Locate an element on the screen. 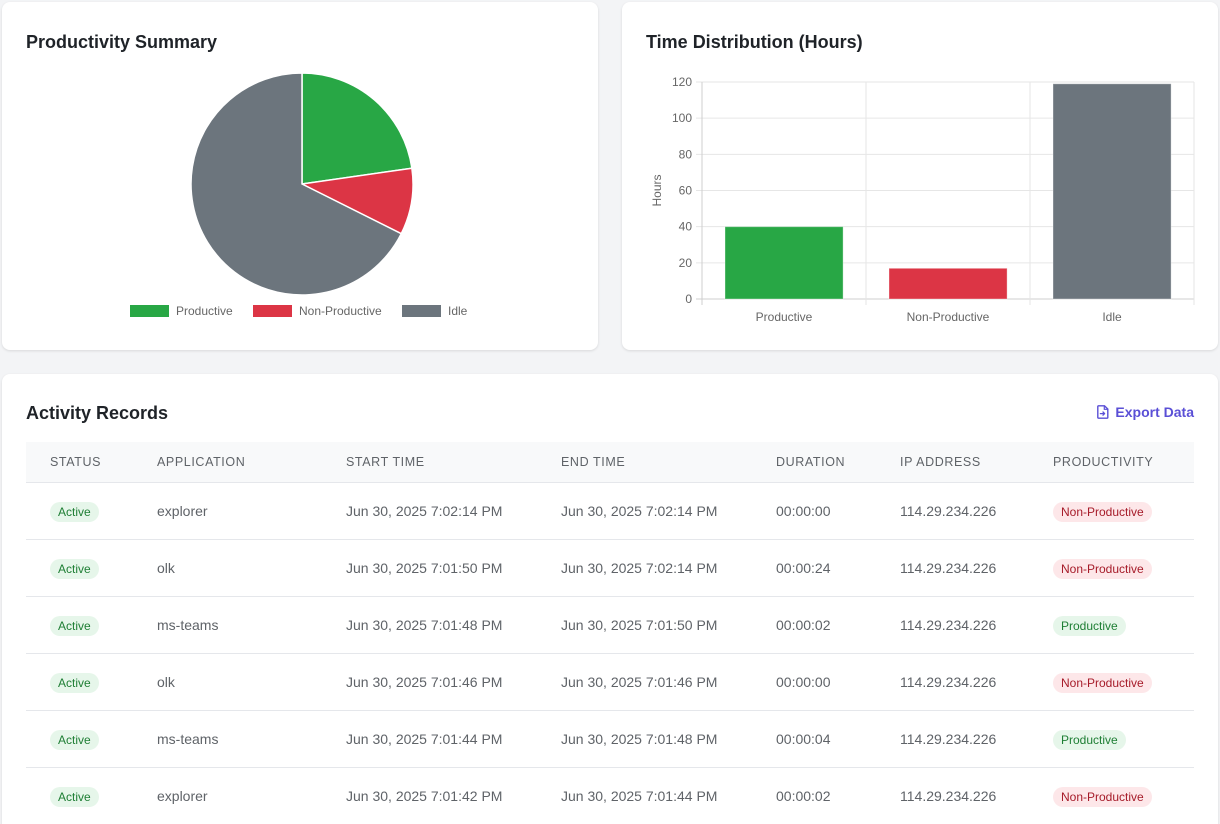 The image size is (1220, 824). bar-idle is located at coordinates (1112, 191).